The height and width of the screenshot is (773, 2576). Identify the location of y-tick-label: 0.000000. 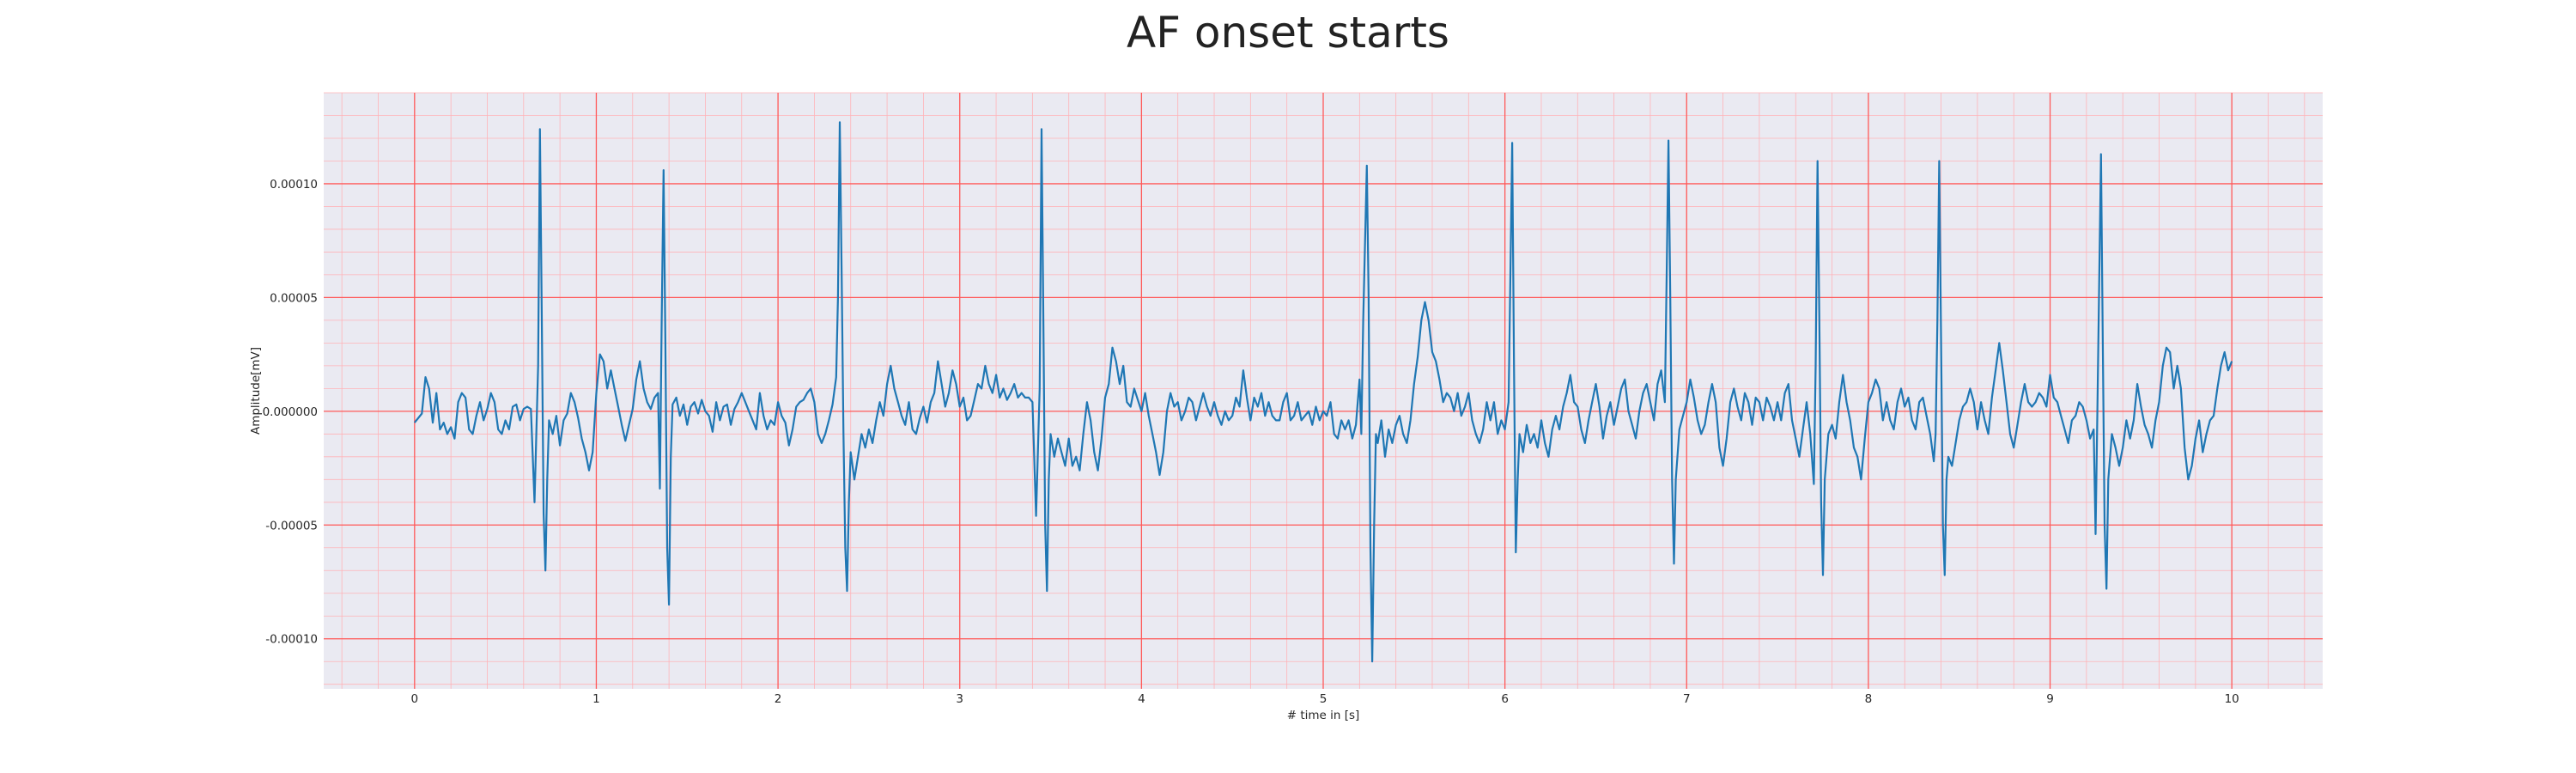
(291, 412).